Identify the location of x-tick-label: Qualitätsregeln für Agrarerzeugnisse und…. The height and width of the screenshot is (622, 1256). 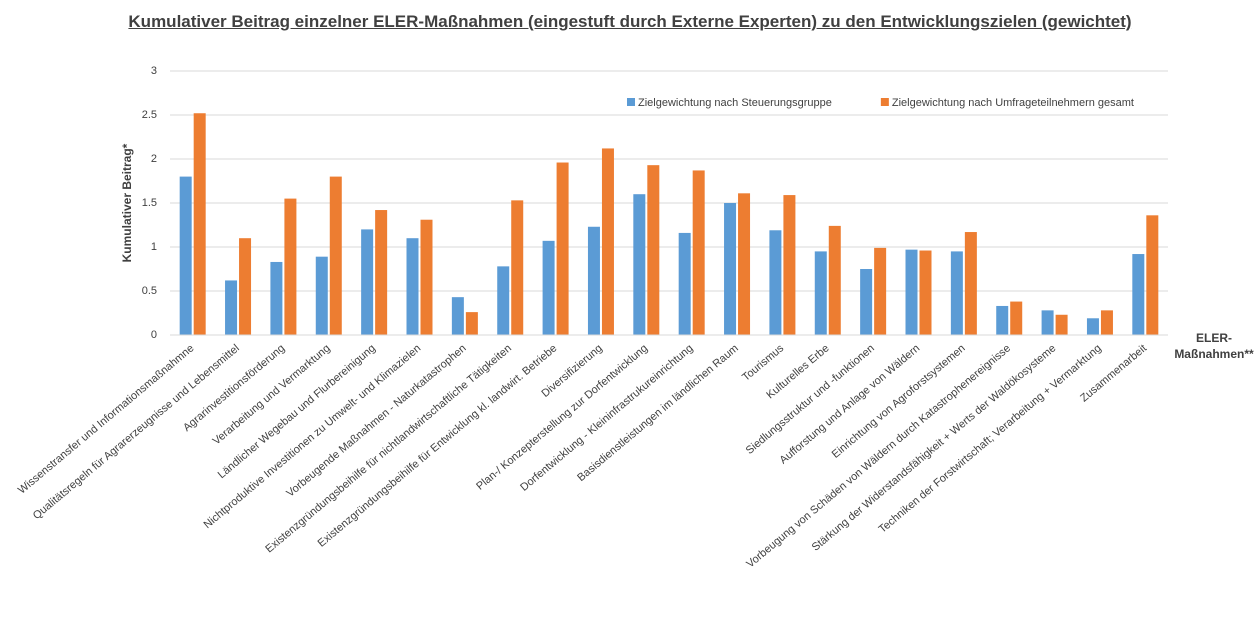
(136, 432).